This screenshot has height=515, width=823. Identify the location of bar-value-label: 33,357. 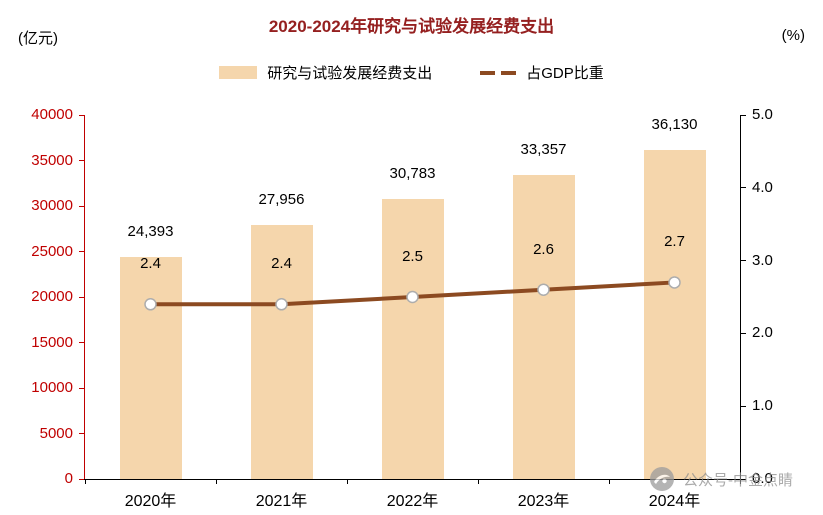
(543, 150).